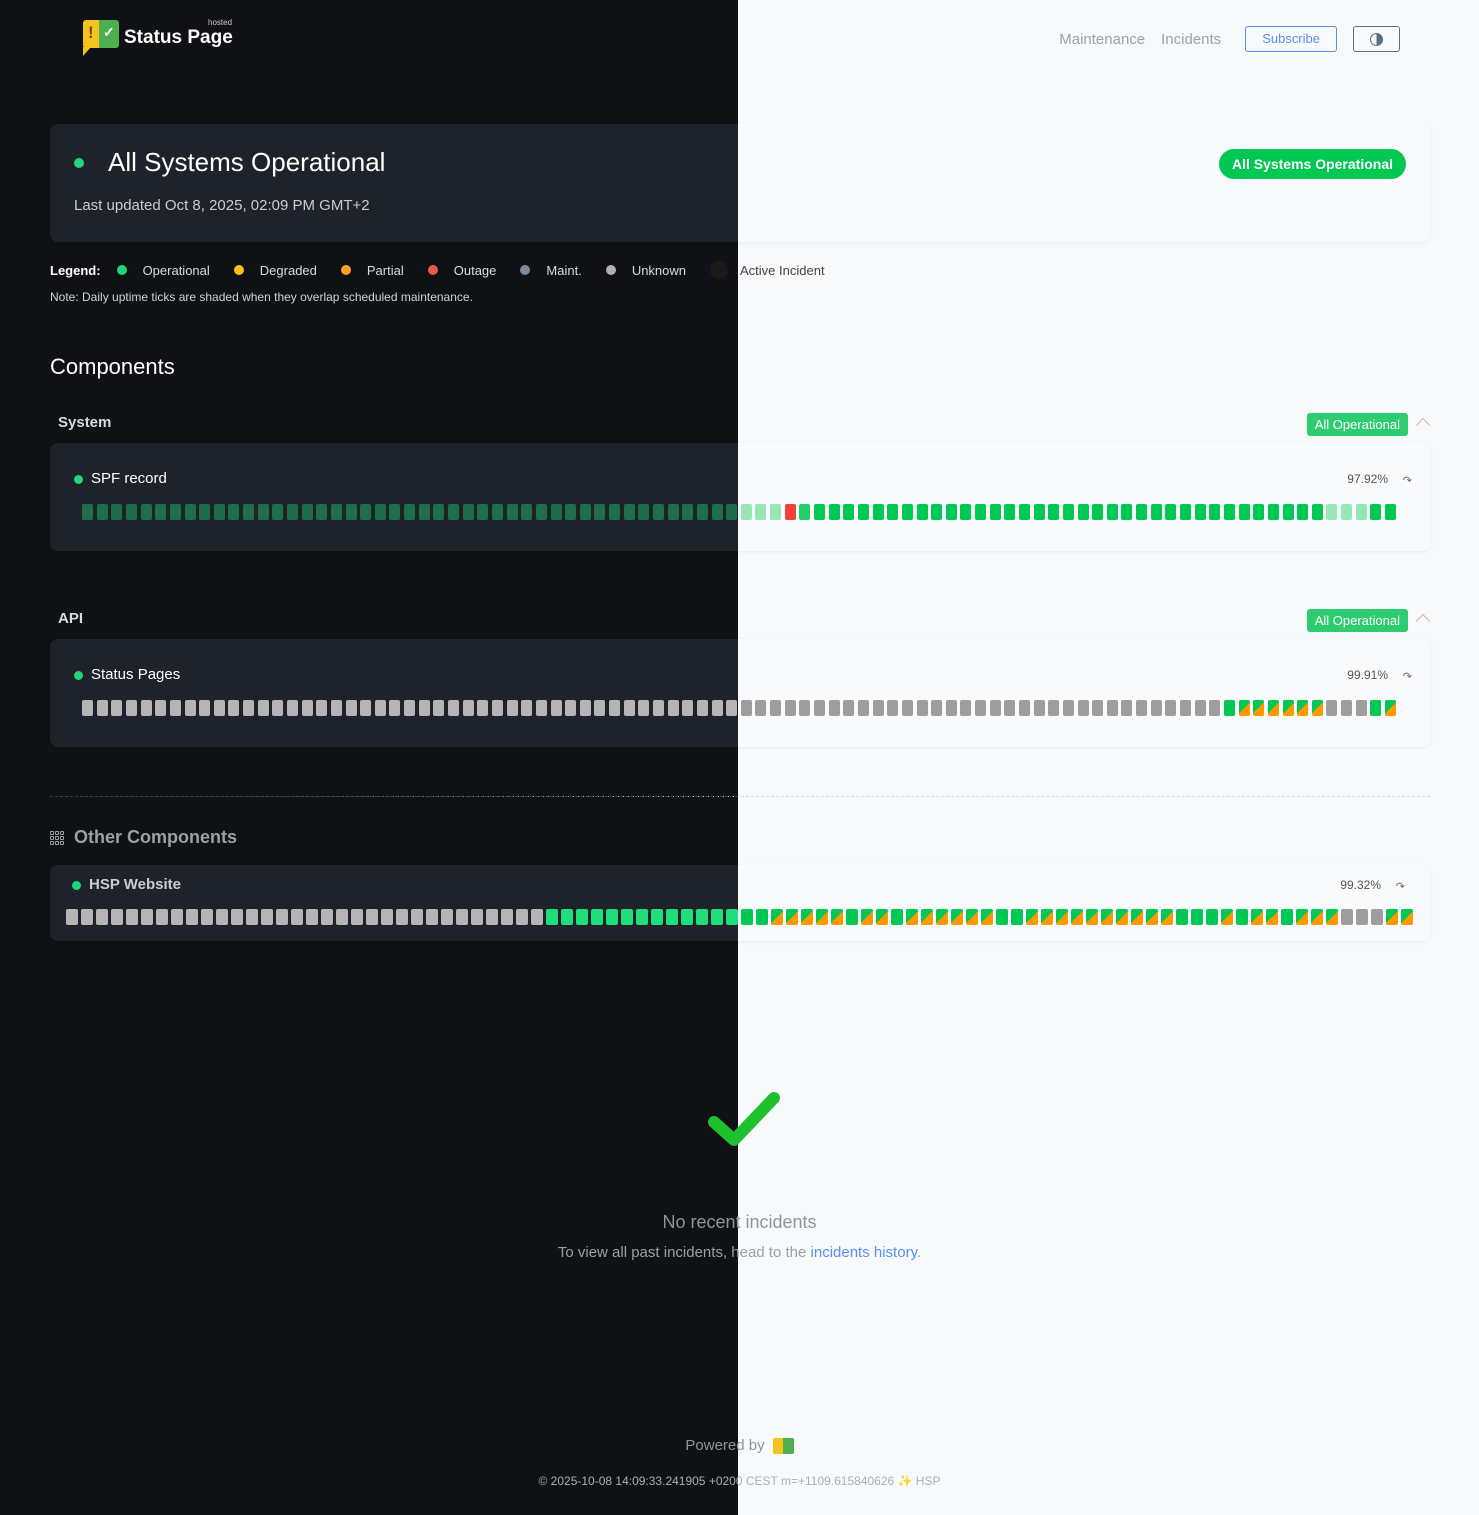  What do you see at coordinates (1291, 39) in the screenshot?
I see `subscribe-button: Subscribe` at bounding box center [1291, 39].